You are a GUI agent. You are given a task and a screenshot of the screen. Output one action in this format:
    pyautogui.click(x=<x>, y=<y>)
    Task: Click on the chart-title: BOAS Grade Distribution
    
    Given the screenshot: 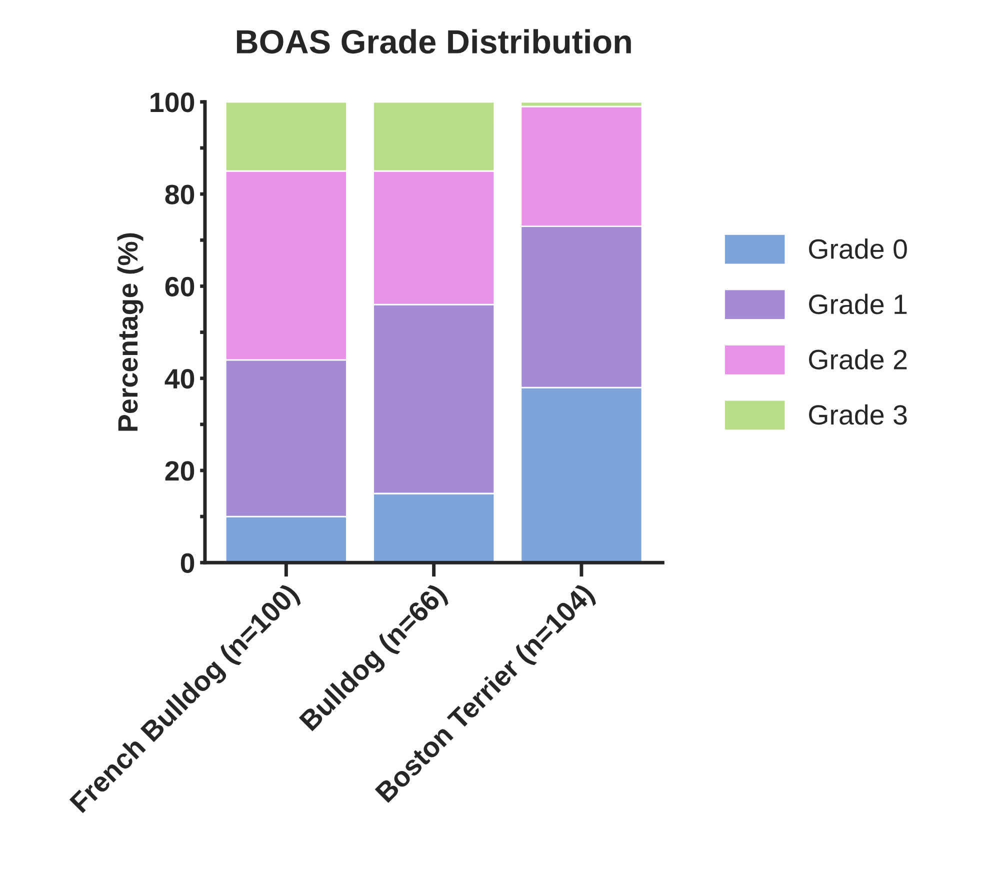 What is the action you would take?
    pyautogui.click(x=433, y=41)
    